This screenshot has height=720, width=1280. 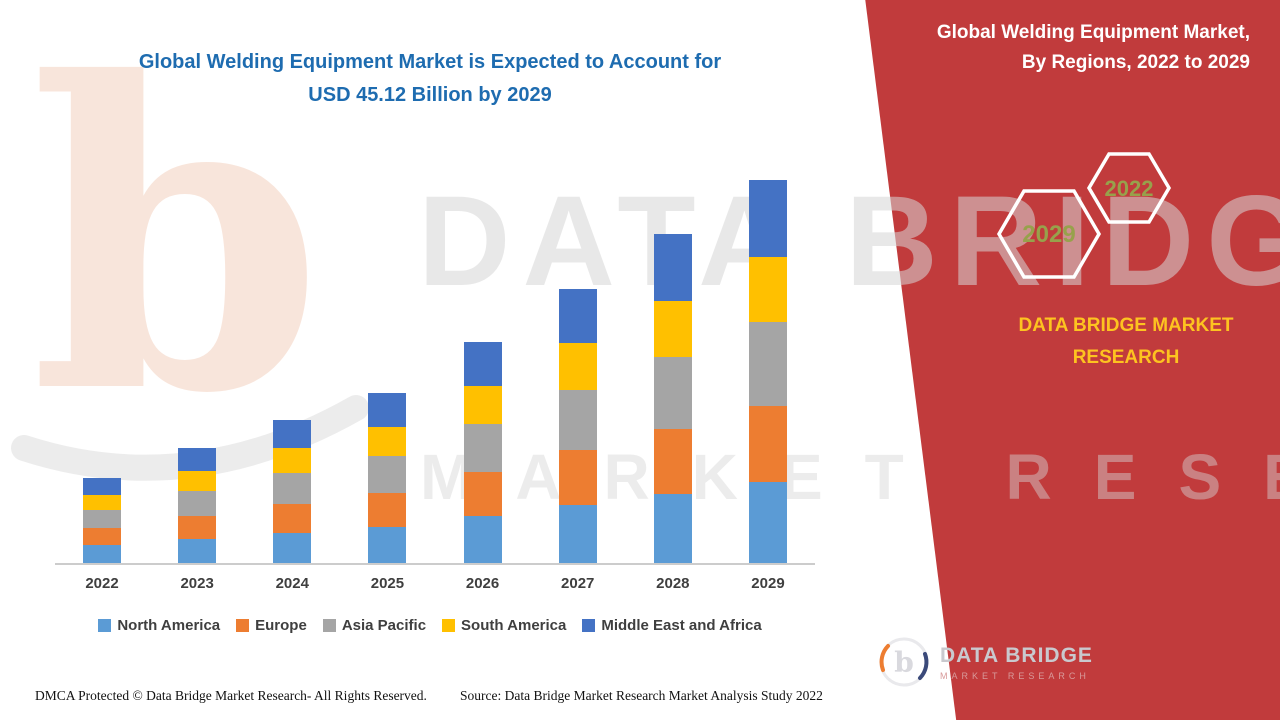 I want to click on bar-column-2029, so click(x=768, y=351).